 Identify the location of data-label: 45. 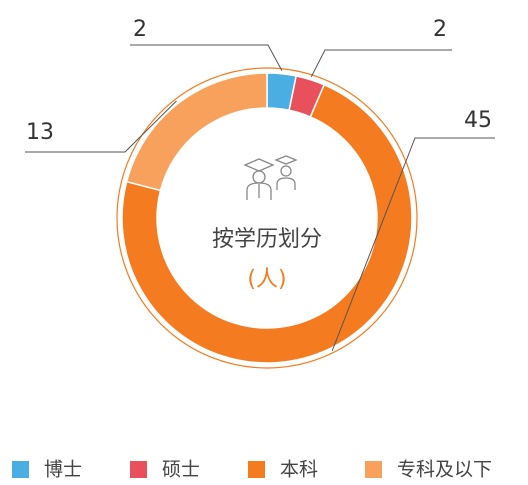
(478, 120).